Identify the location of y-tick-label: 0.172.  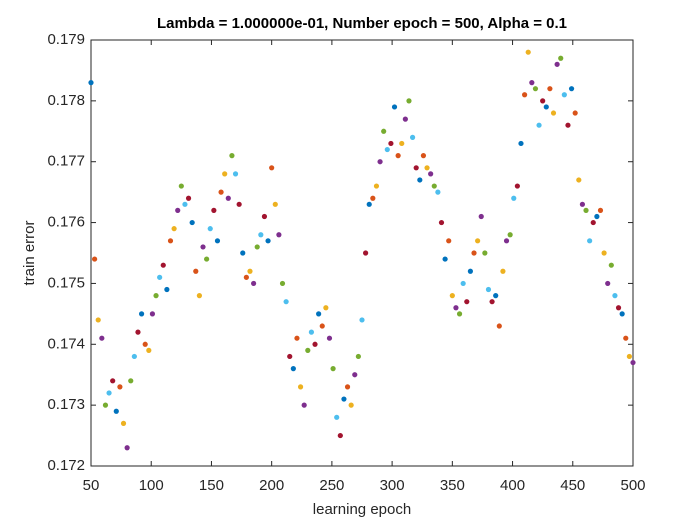
(66, 465).